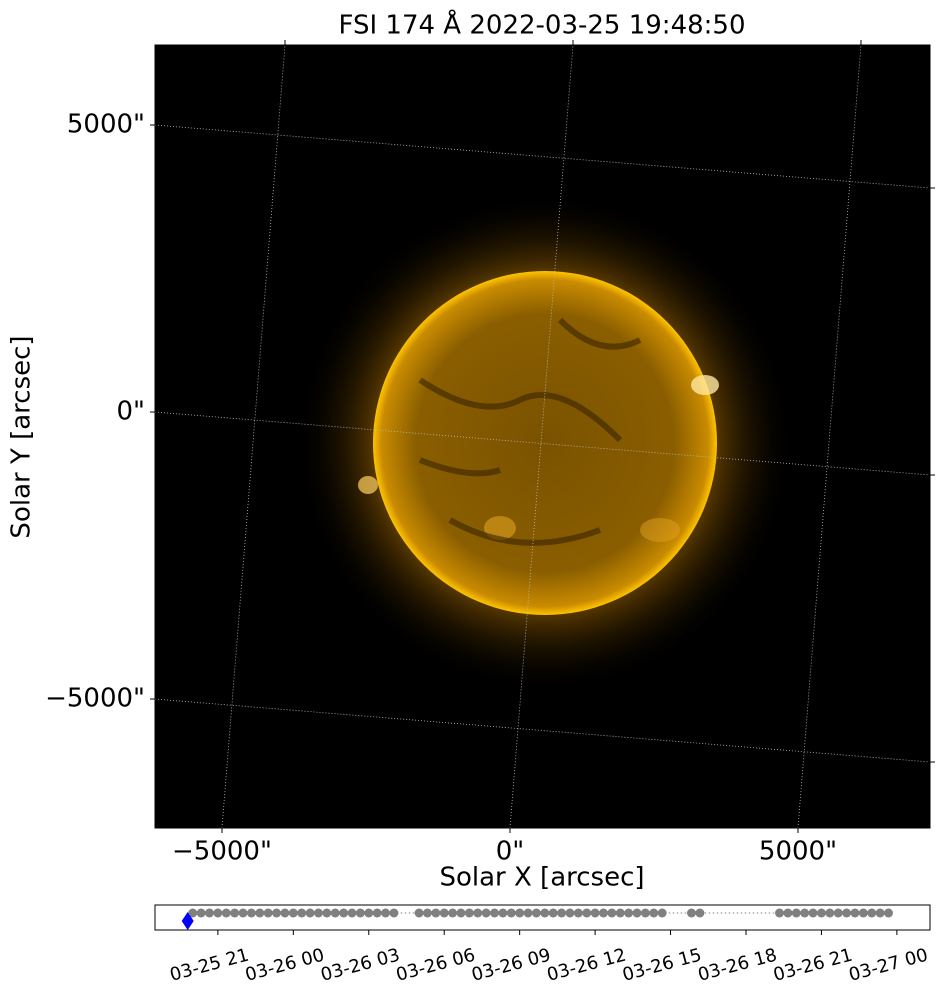 This screenshot has height=993, width=952. Describe the element at coordinates (210, 965) in the screenshot. I see `x-tick-label: 03-25 21` at that location.